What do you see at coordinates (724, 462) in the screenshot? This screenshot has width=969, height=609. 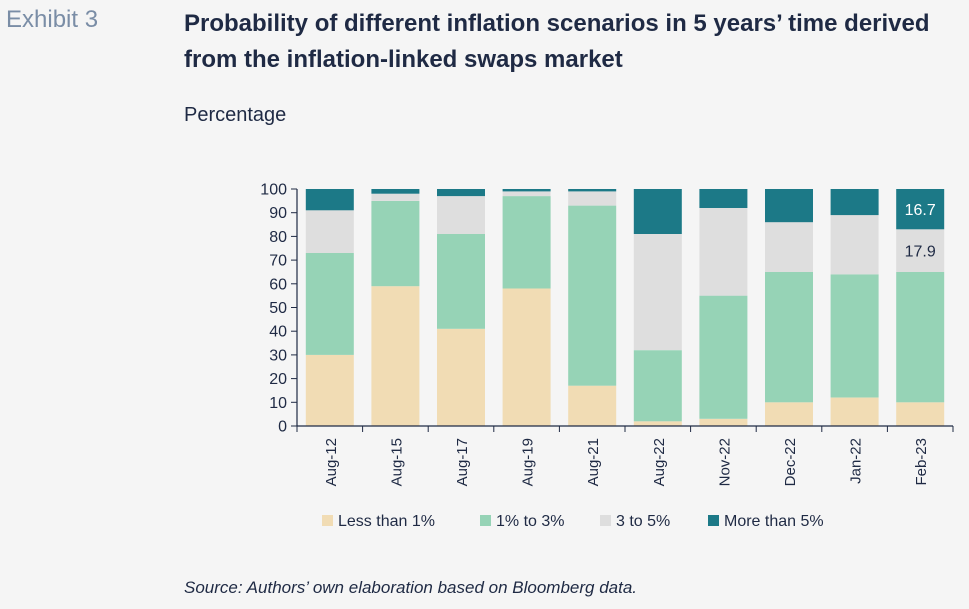 I see `x-tick-label-nov-22: Nov-22` at bounding box center [724, 462].